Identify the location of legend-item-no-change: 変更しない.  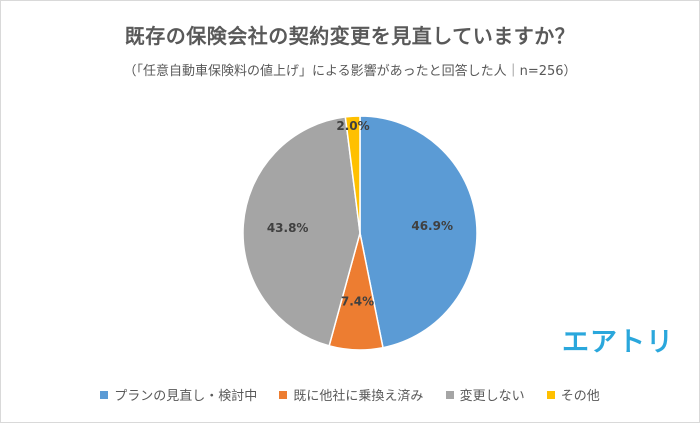
(485, 394).